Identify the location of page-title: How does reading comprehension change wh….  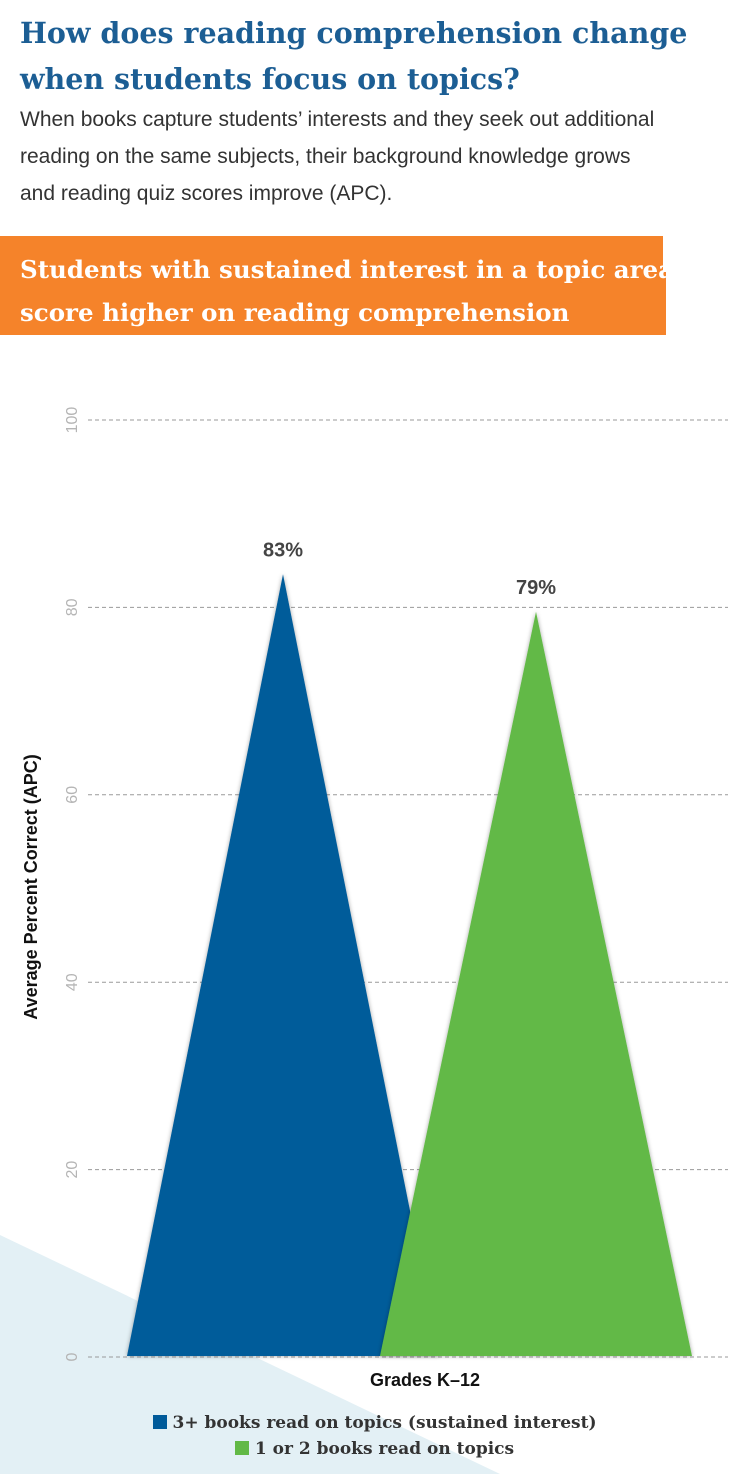
(354, 56).